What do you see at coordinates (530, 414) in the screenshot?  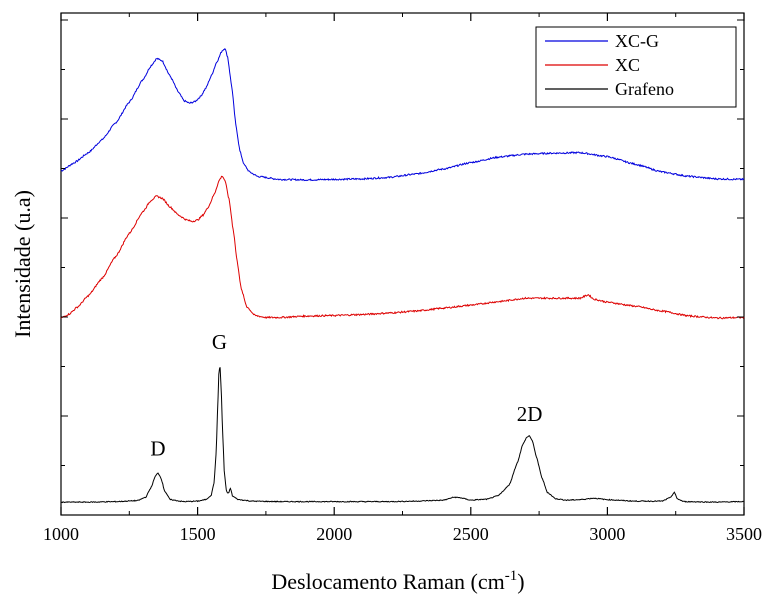 I see `peak-label-2d: 2D` at bounding box center [530, 414].